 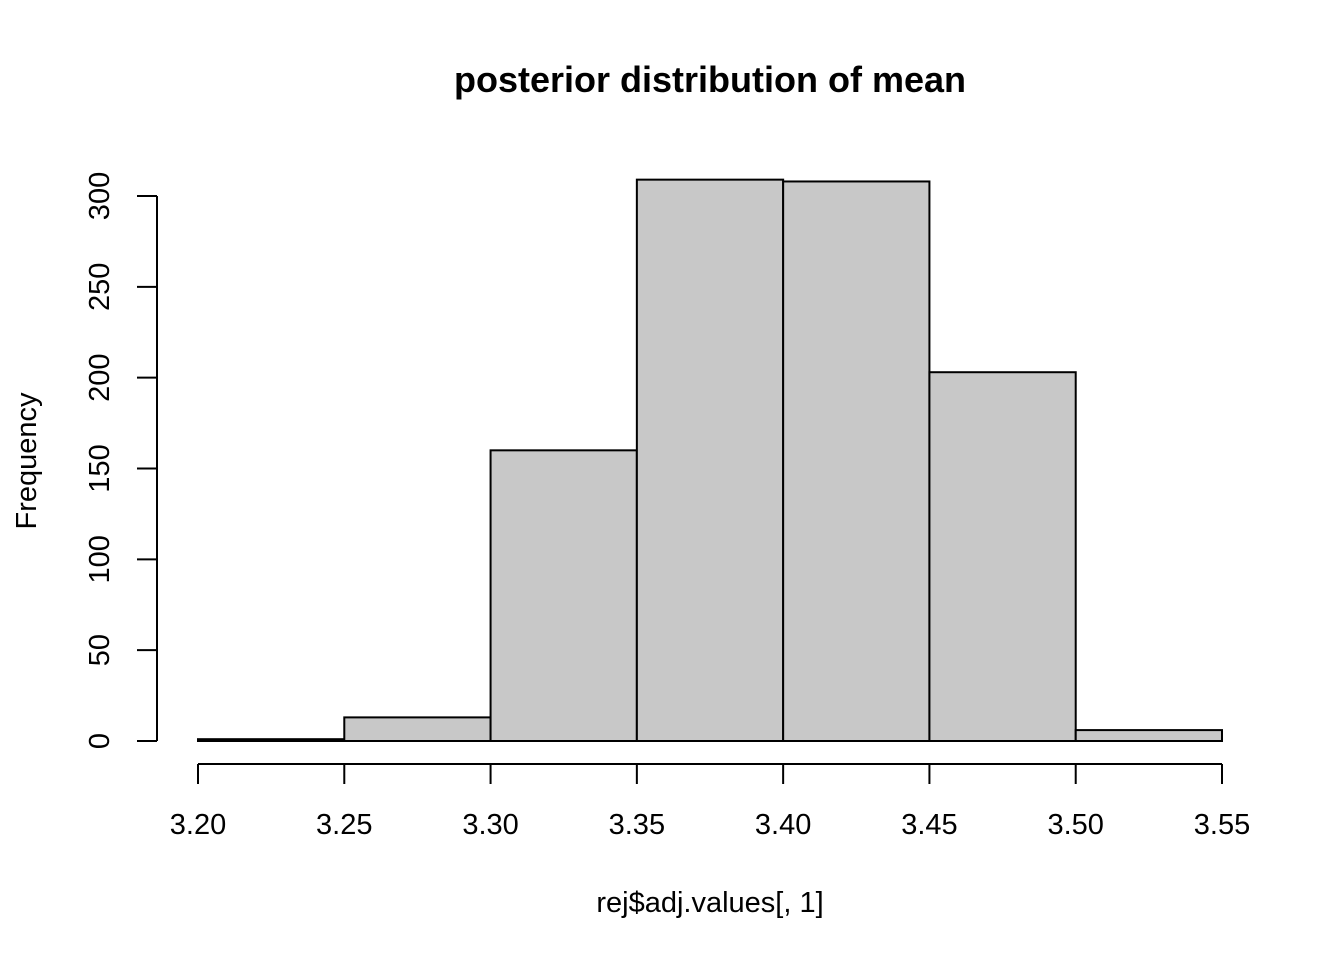 What do you see at coordinates (710, 802) in the screenshot?
I see `x-axis: 3.20 3.25 3.30 3.35 3.40 3.45 3.50 3.55` at bounding box center [710, 802].